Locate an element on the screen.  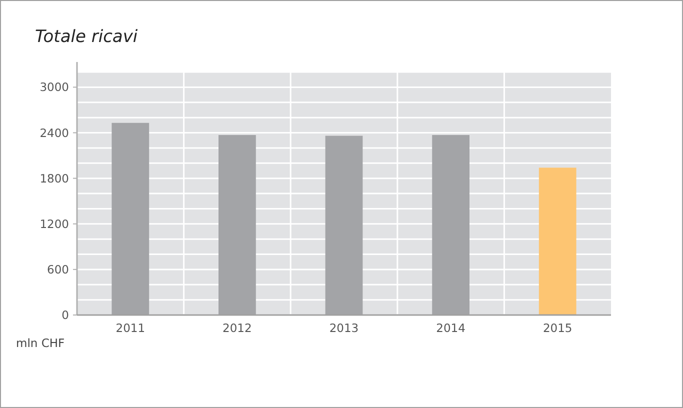
x-tick-label: 2011 is located at coordinates (131, 328).